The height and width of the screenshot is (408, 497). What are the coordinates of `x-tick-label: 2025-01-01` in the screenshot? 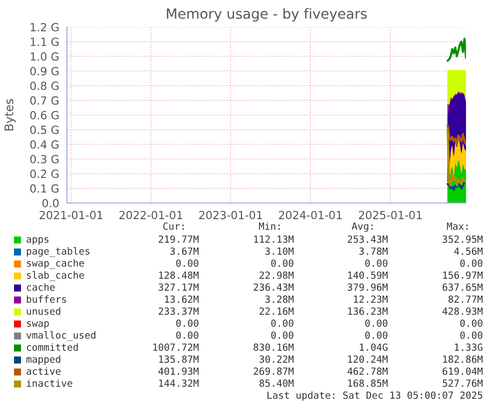 It's located at (390, 215).